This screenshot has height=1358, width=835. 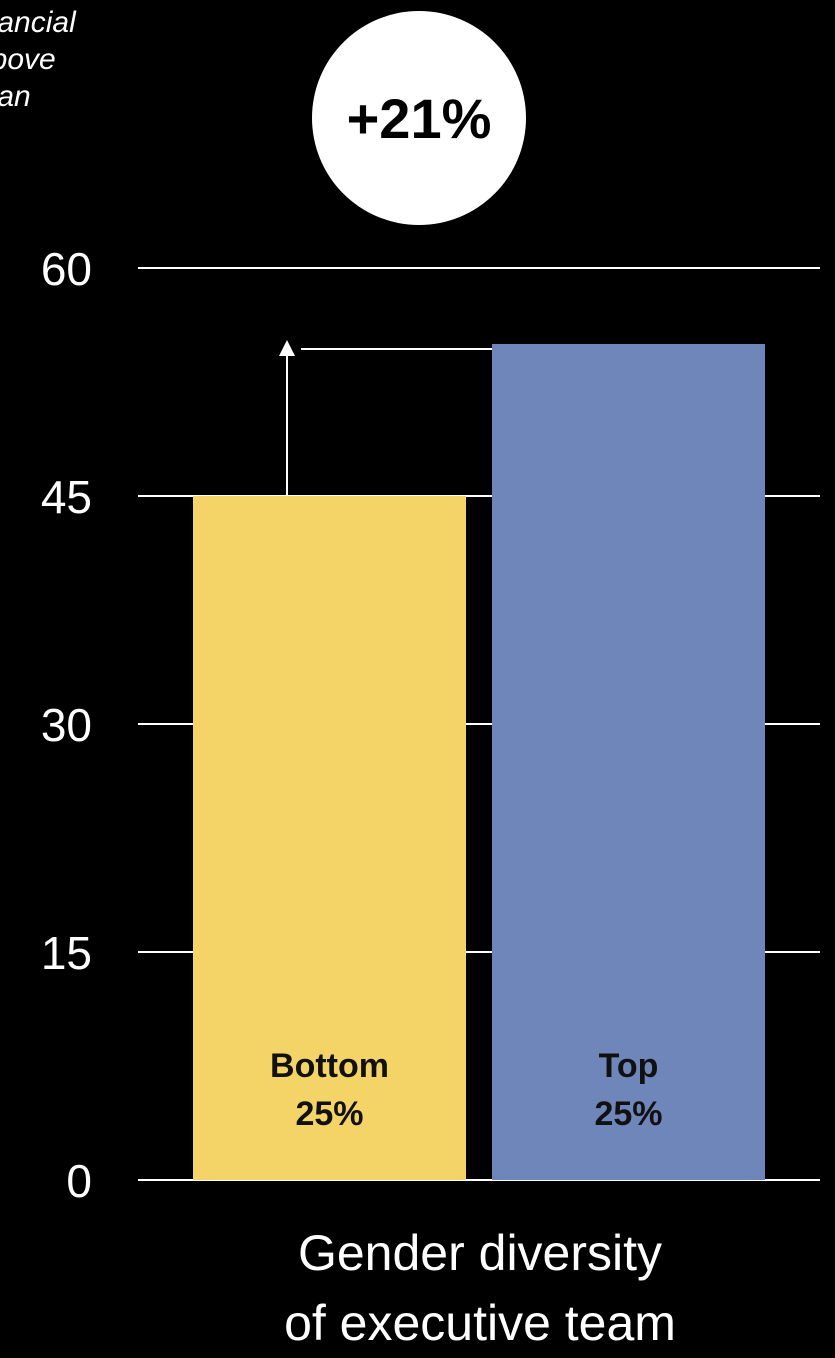 I want to click on difference-badge: +21%, so click(x=419, y=118).